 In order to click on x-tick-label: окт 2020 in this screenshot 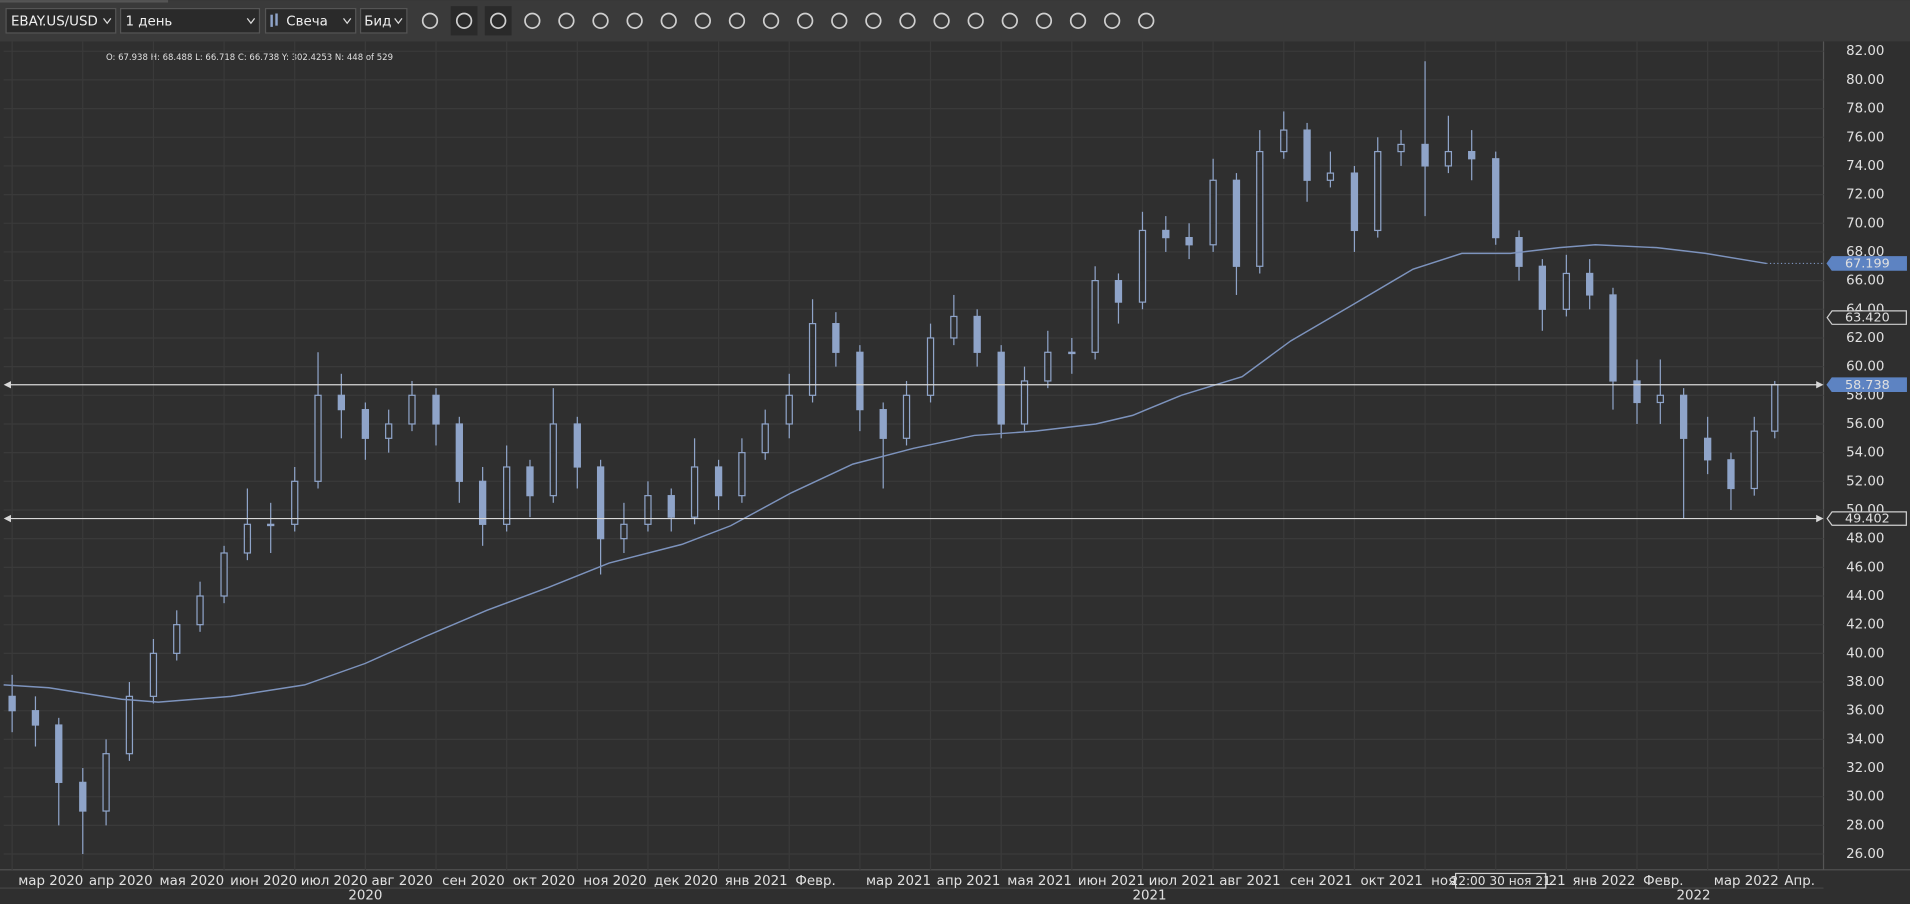, I will do `click(544, 881)`.